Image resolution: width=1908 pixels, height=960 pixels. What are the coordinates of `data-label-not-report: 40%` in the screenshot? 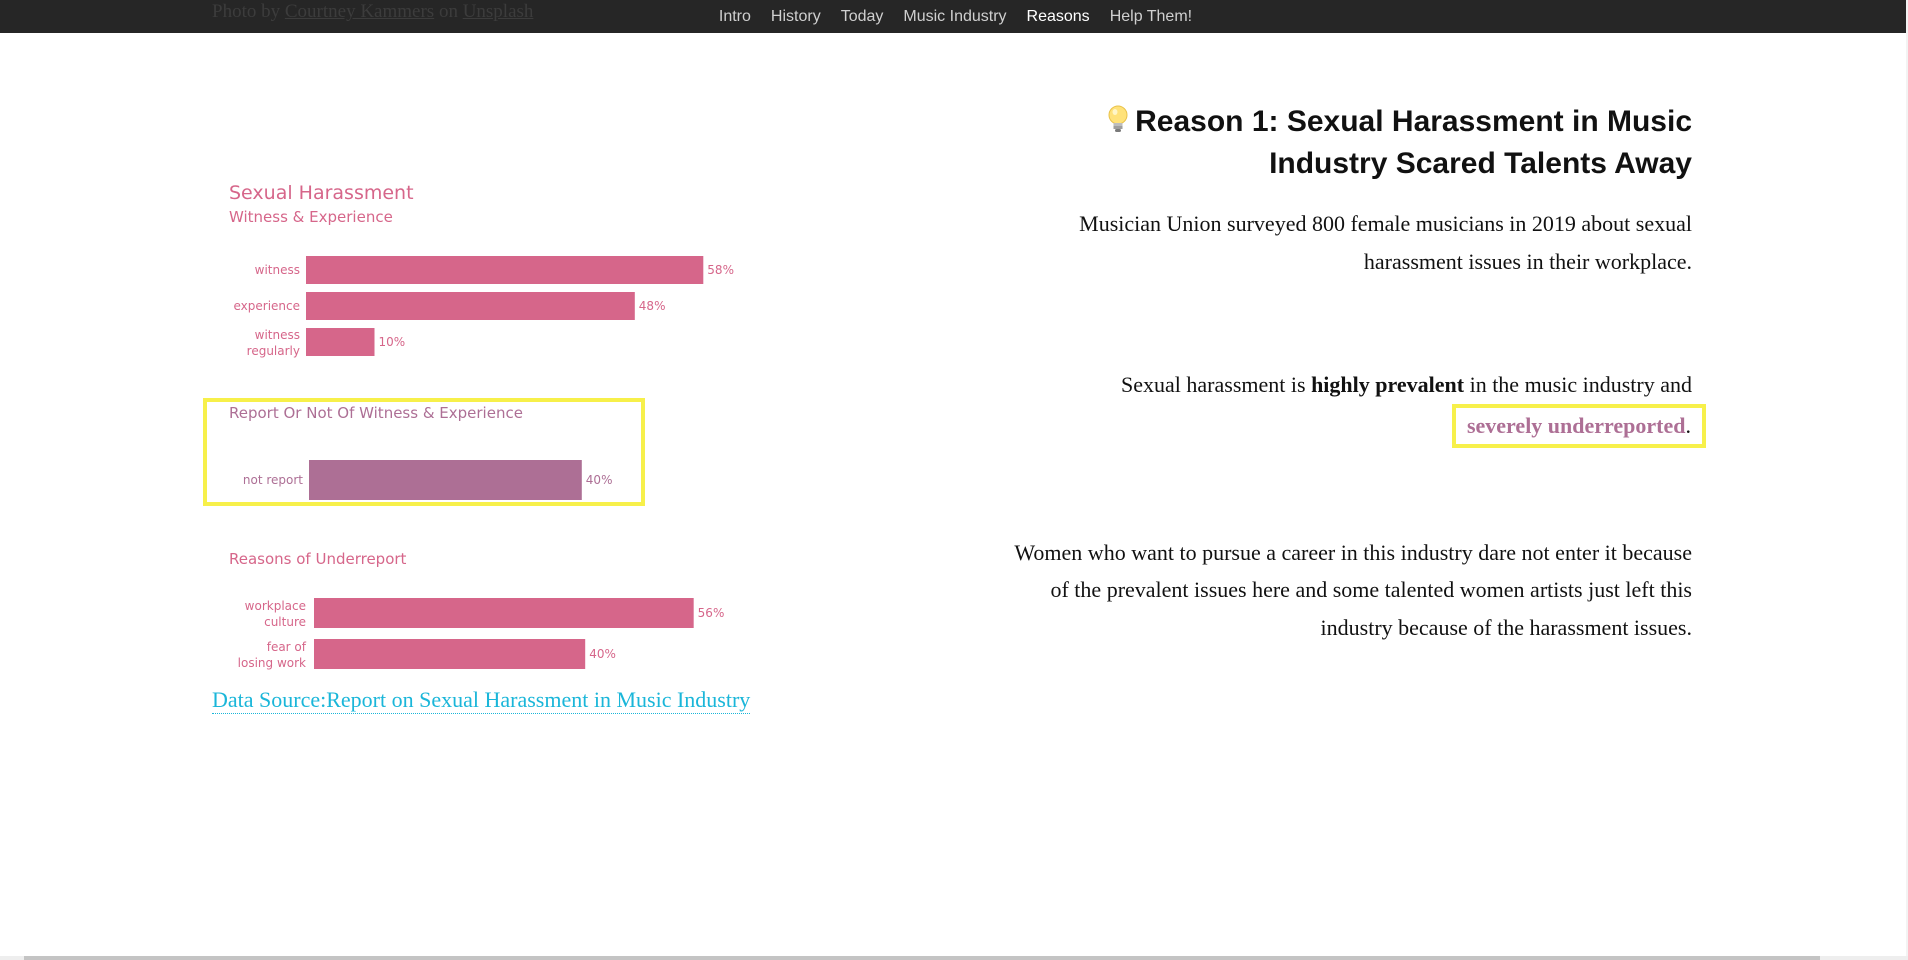 It's located at (599, 480).